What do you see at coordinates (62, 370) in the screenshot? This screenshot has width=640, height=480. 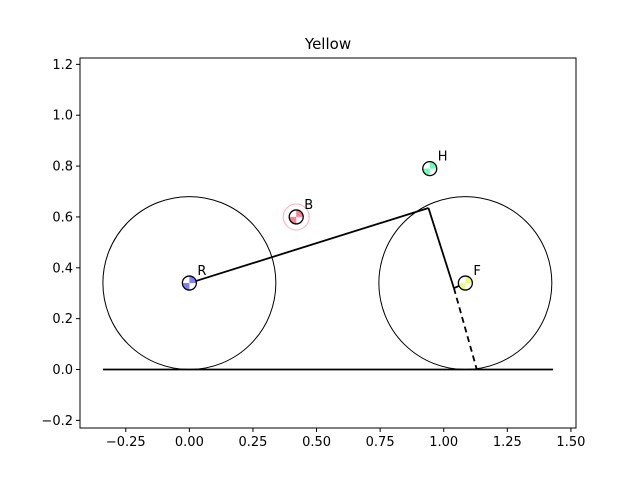 I see `y-tick-label: 0.0` at bounding box center [62, 370].